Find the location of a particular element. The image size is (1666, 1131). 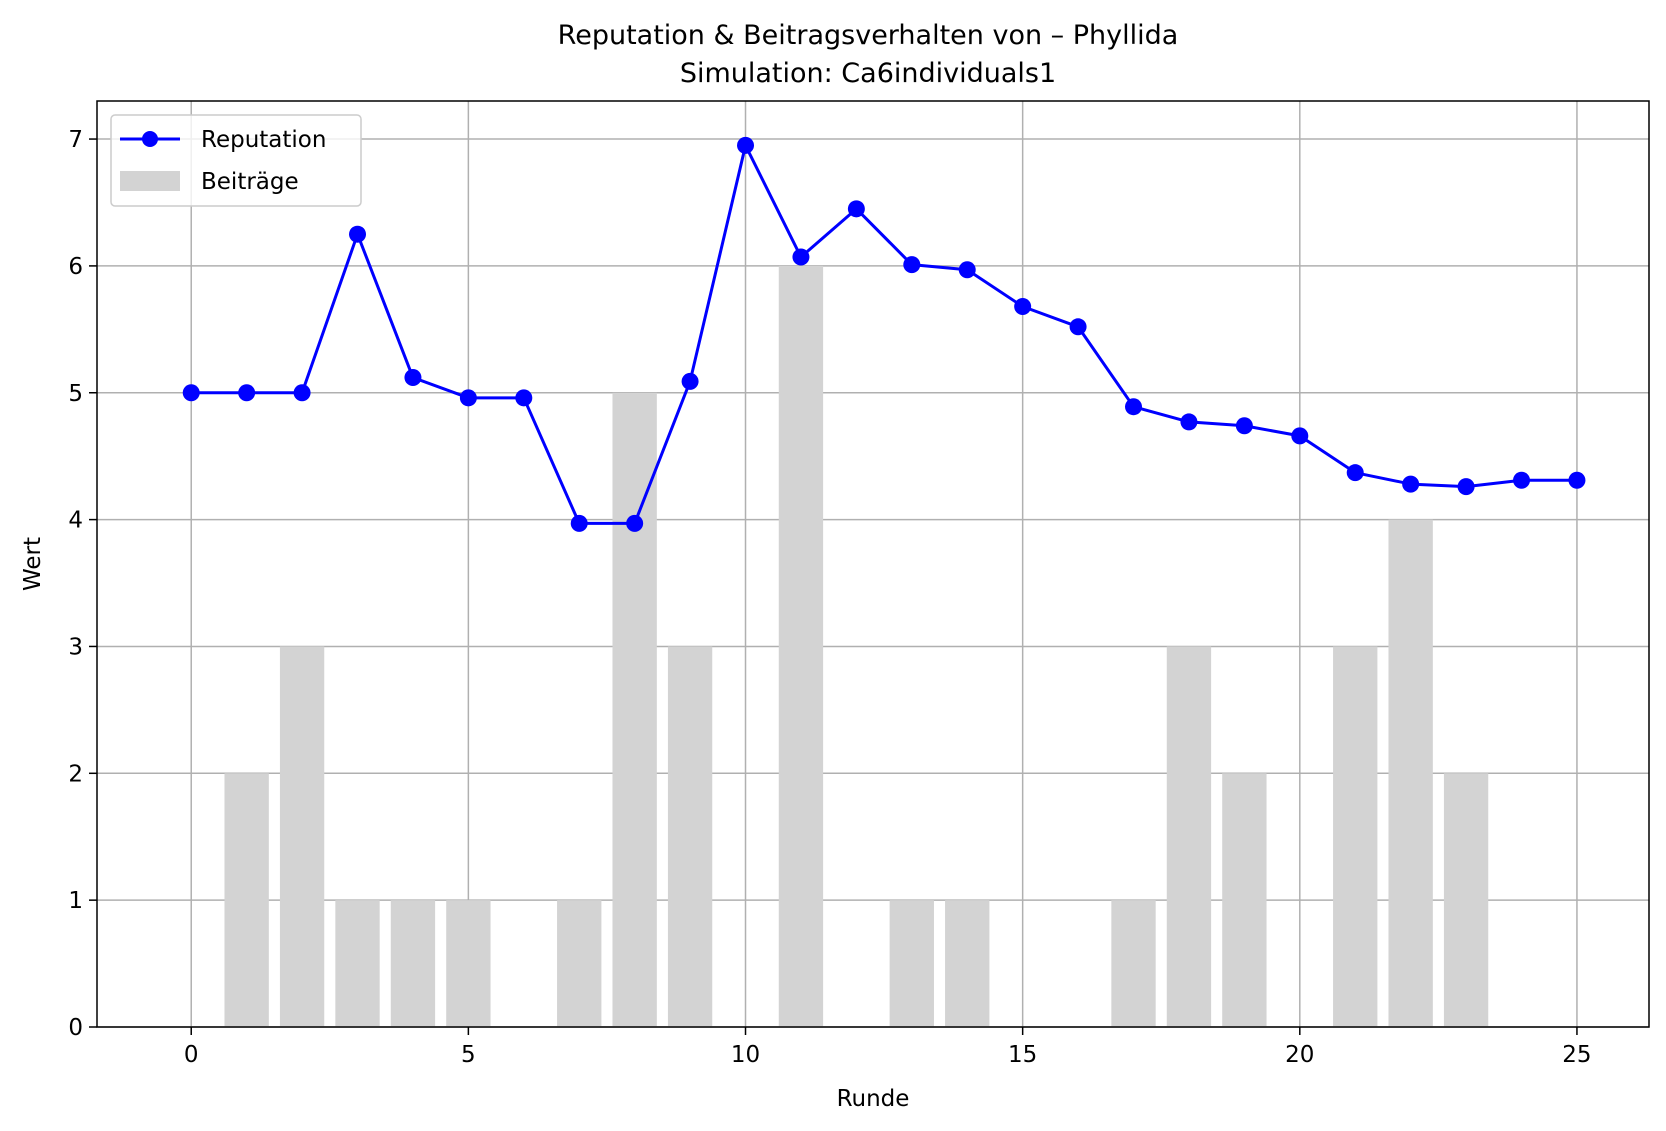

x-axis-ticks: 0 5 10 15 20 25 is located at coordinates (888, 1047).